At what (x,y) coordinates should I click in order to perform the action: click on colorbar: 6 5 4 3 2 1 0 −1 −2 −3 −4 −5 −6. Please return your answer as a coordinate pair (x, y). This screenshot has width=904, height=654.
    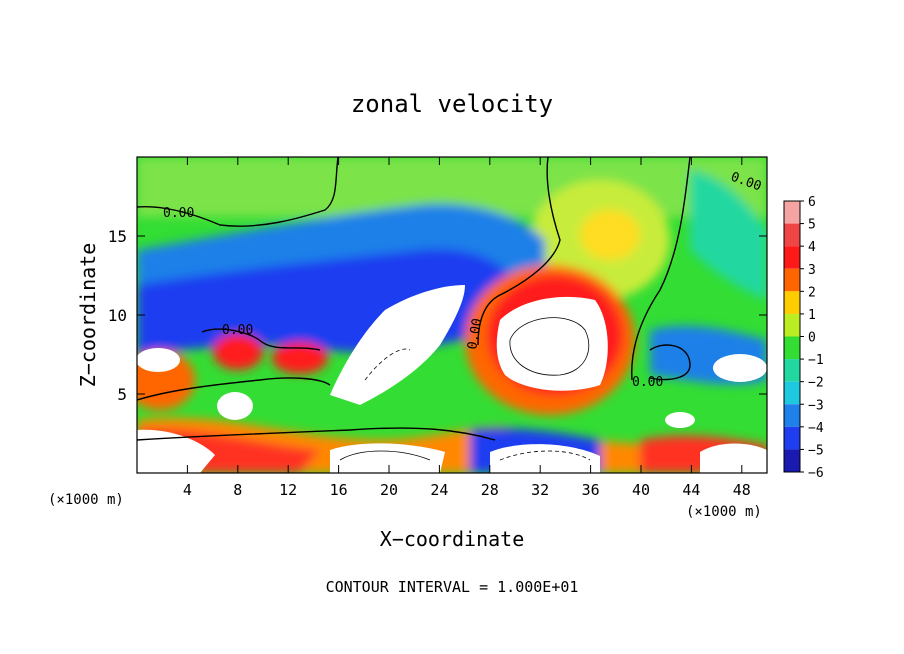
    Looking at the image, I should click on (803, 338).